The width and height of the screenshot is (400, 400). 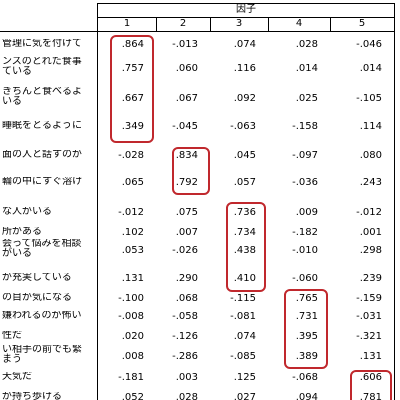 What do you see at coordinates (305, 250) in the screenshot?
I see `loading-cell: -.010` at bounding box center [305, 250].